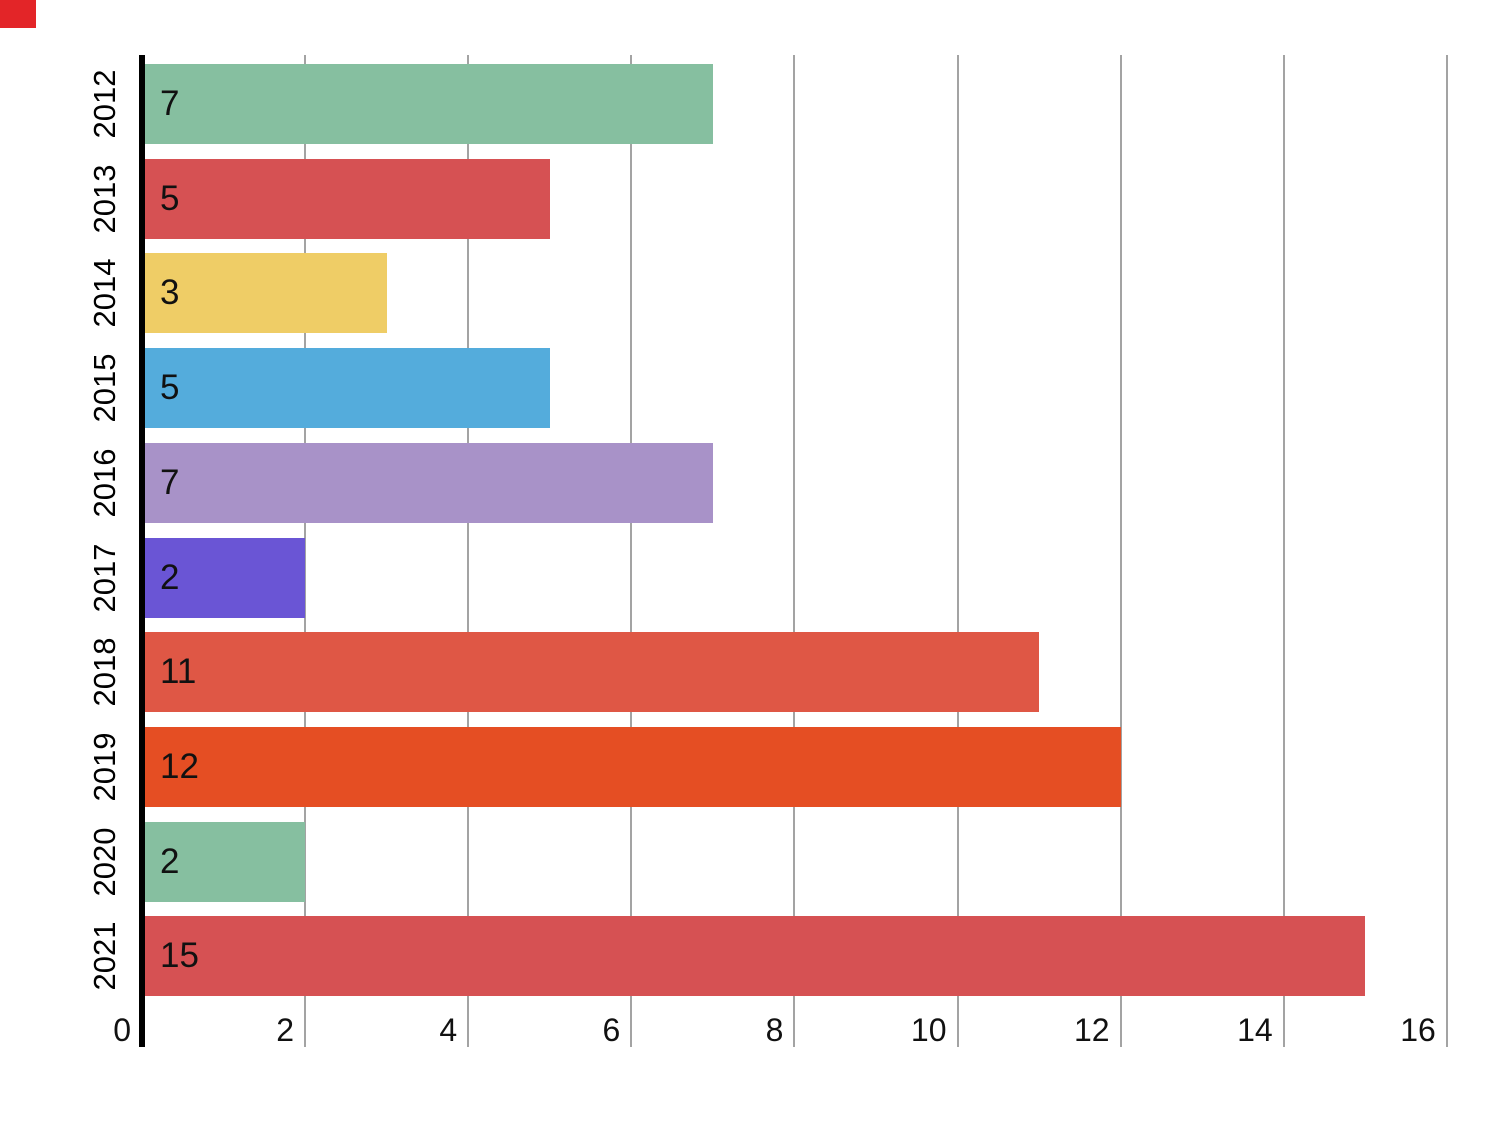  What do you see at coordinates (104, 577) in the screenshot?
I see `y-tick-label-2017: 2017` at bounding box center [104, 577].